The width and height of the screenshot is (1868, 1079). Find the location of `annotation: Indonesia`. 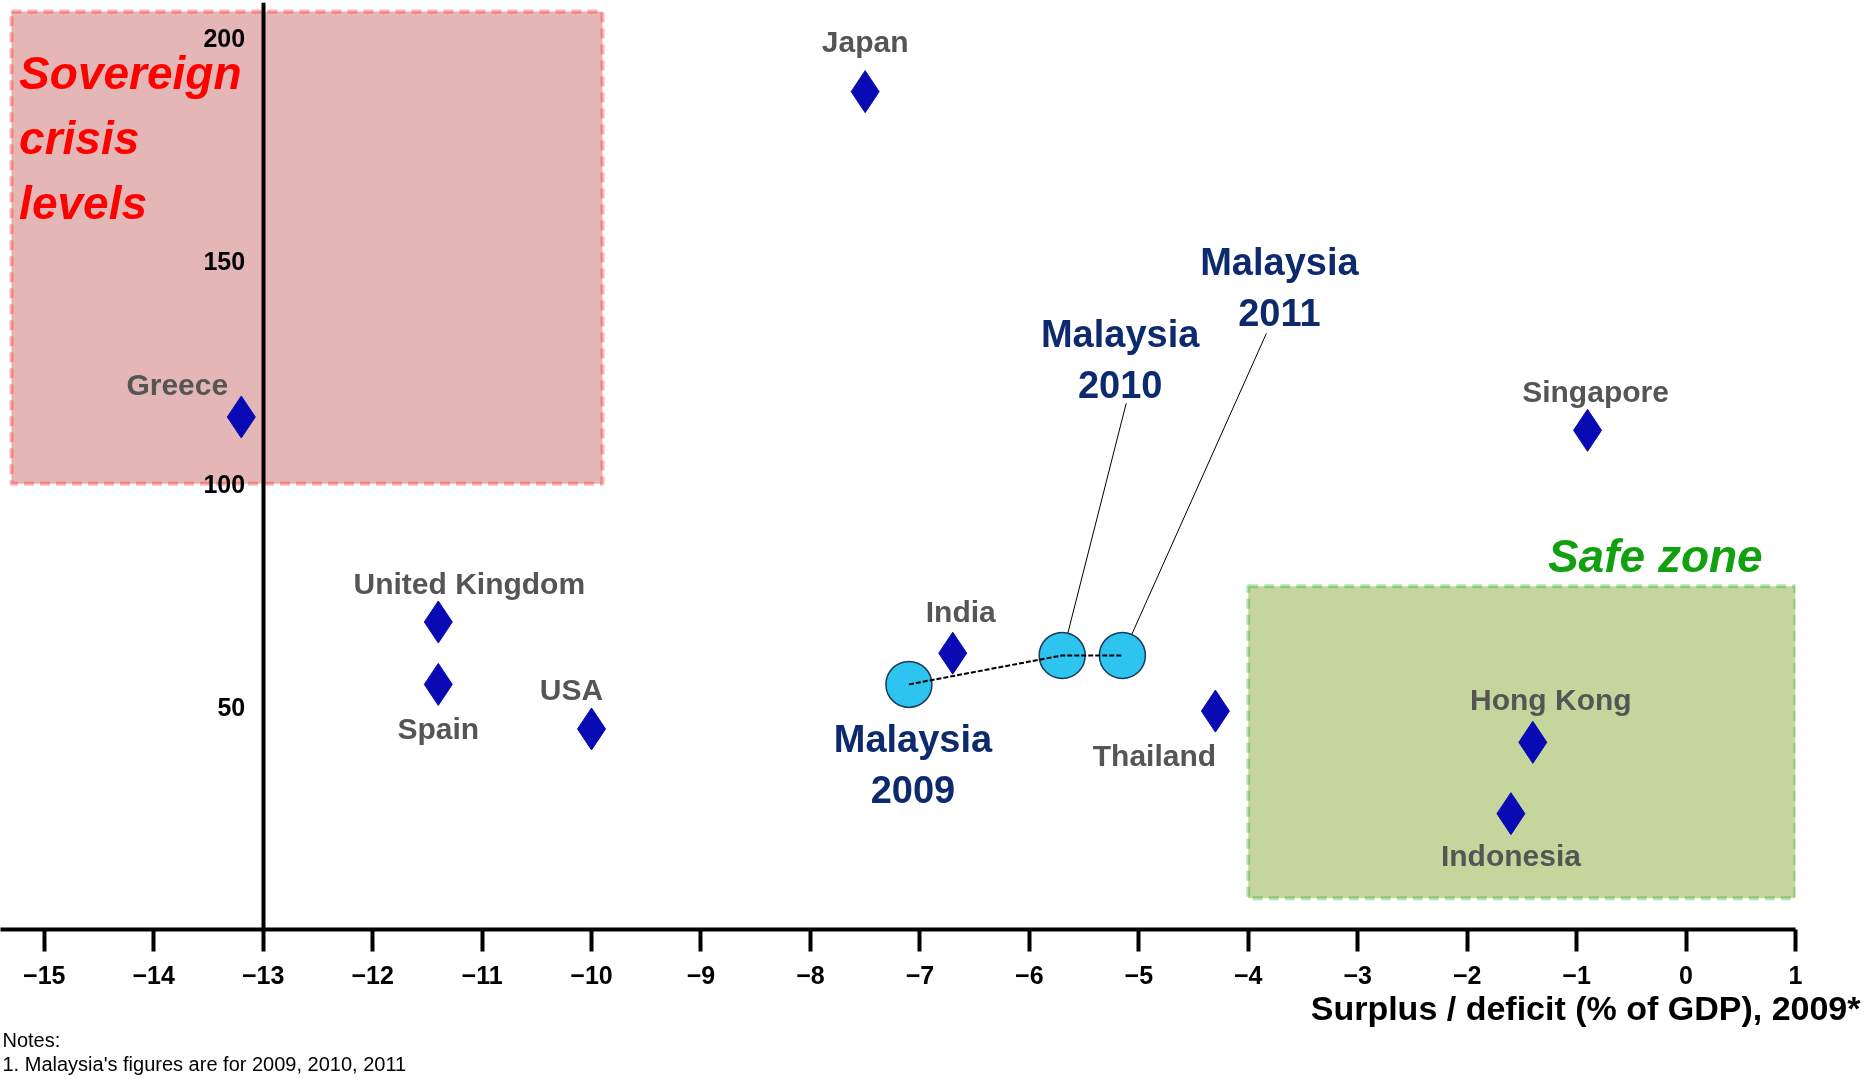

annotation: Indonesia is located at coordinates (1511, 856).